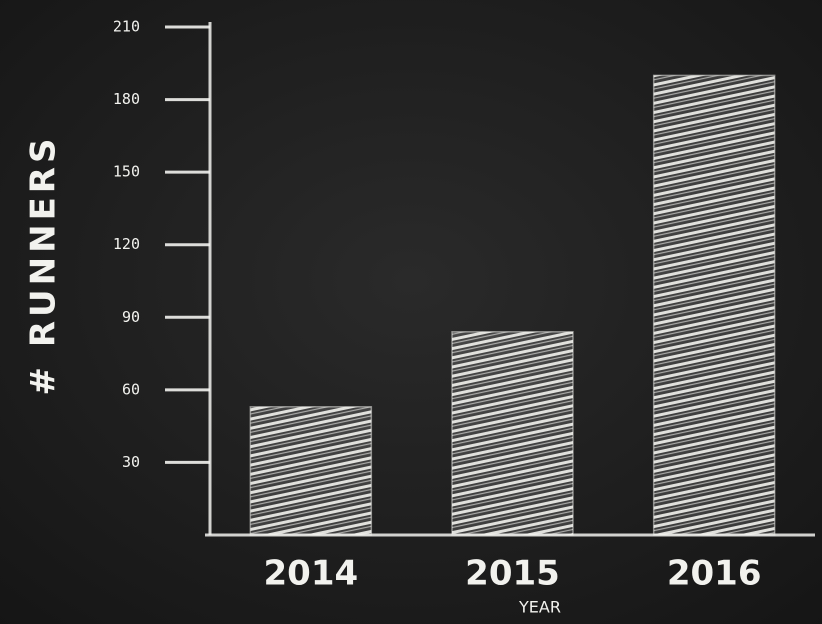 Image resolution: width=822 pixels, height=624 pixels. What do you see at coordinates (131, 389) in the screenshot?
I see `y-tick-label: 60` at bounding box center [131, 389].